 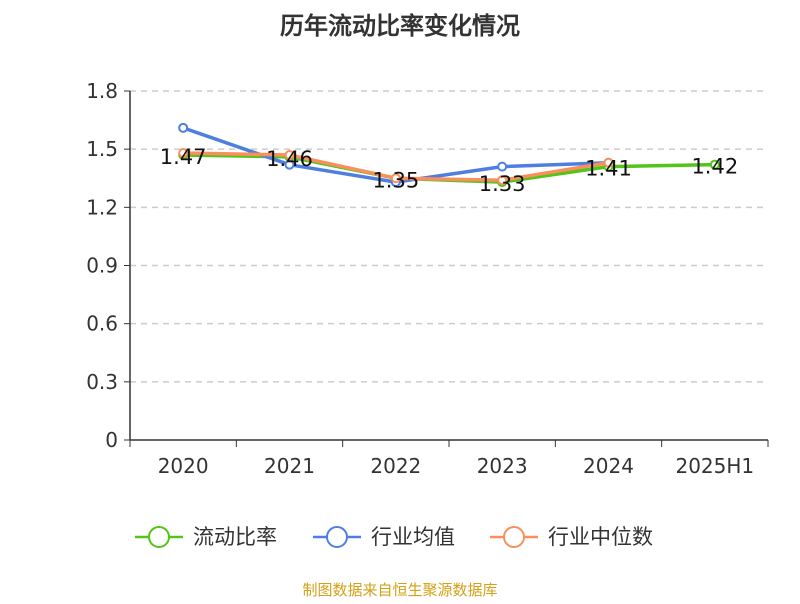 What do you see at coordinates (714, 466) in the screenshot?
I see `x-tick-label: 2025H1` at bounding box center [714, 466].